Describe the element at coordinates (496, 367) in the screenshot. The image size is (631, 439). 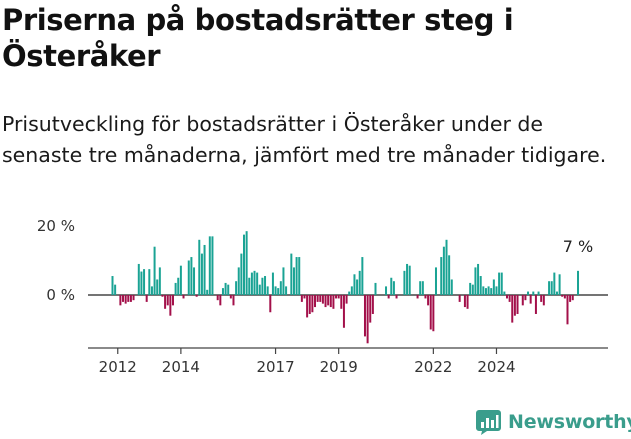
I see `x-tick-label: 2024` at that location.